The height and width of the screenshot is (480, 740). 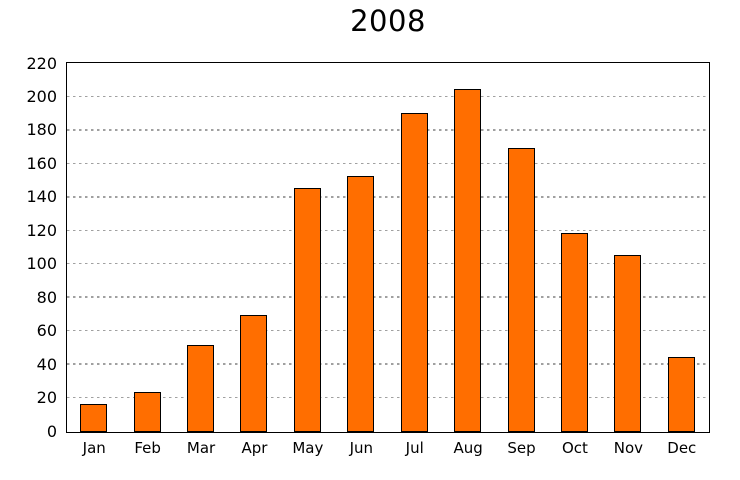 What do you see at coordinates (201, 448) in the screenshot?
I see `x-axis-tick-label: Mar` at bounding box center [201, 448].